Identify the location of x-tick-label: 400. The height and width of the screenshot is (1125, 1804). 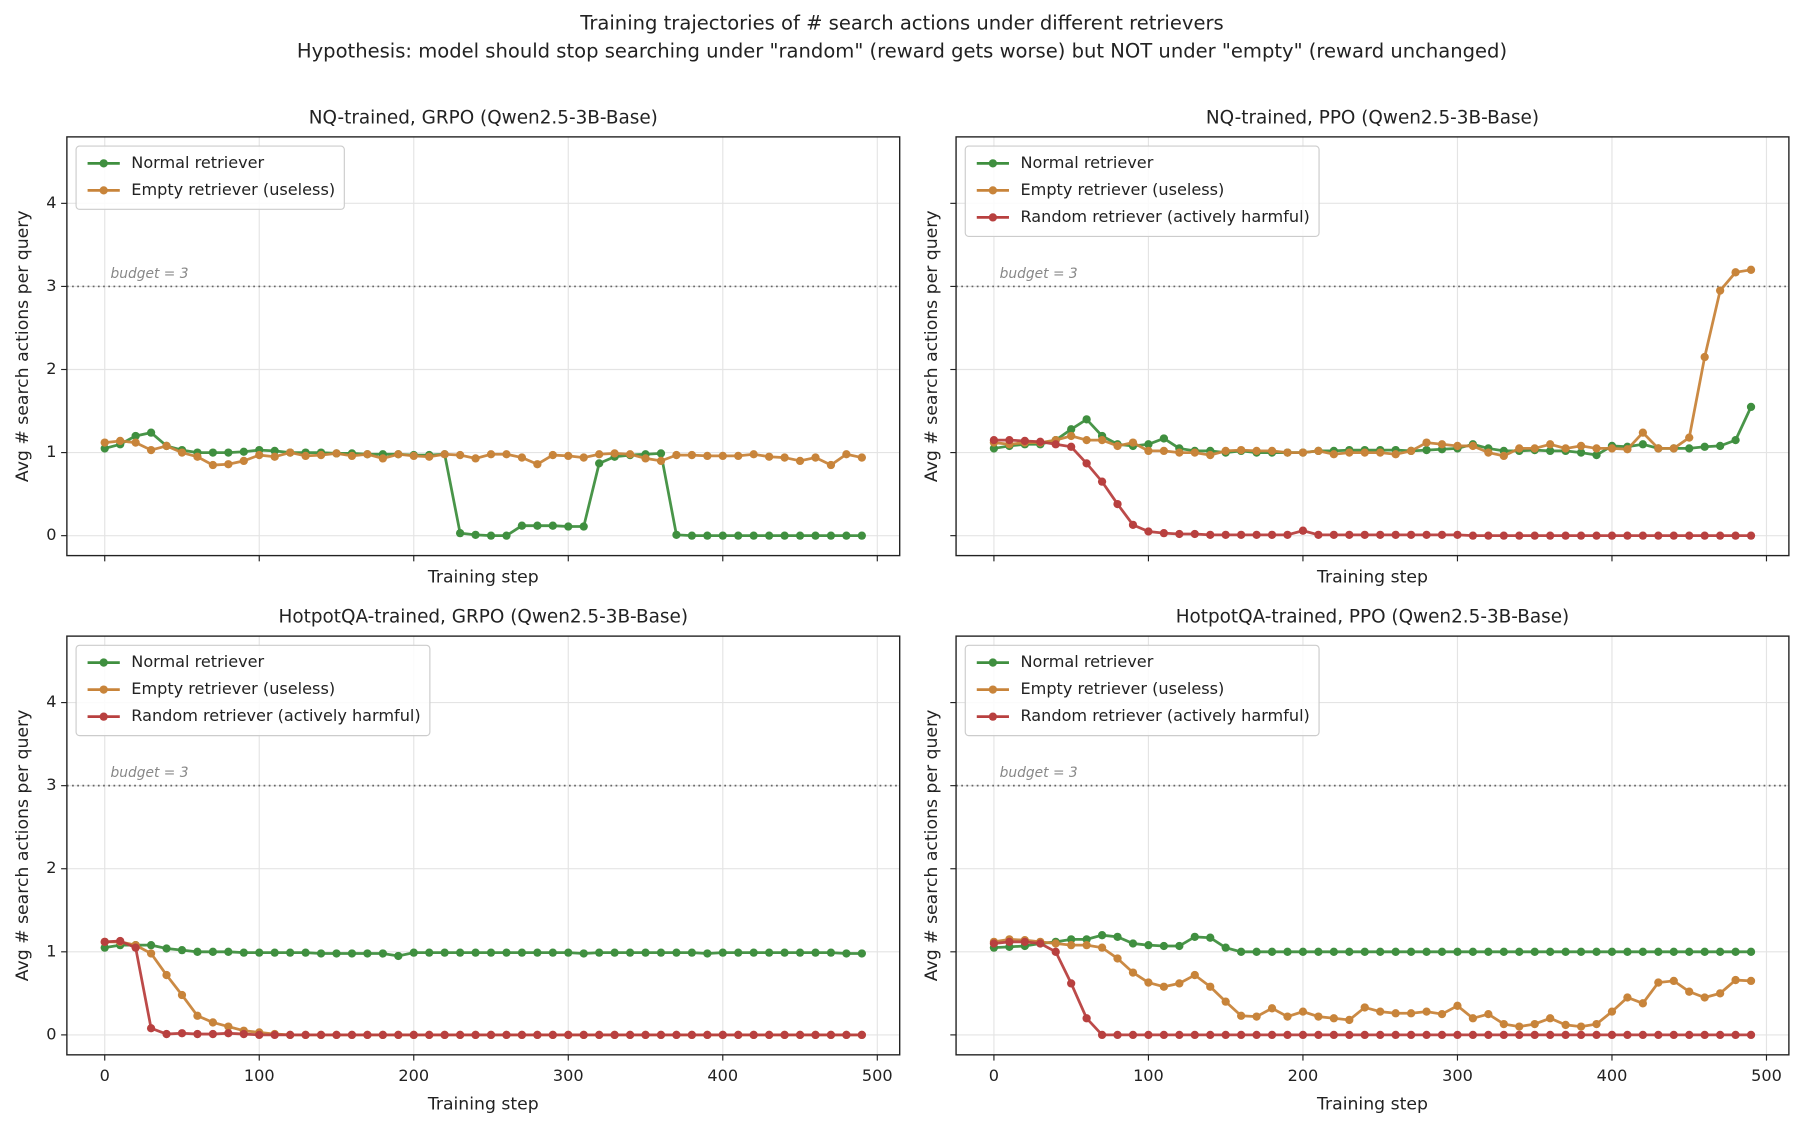
(722, 1075).